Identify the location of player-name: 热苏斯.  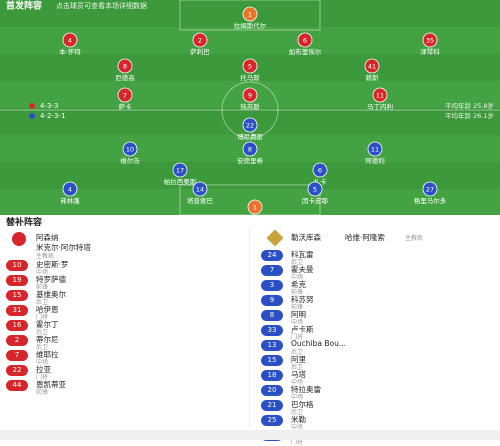
(250, 106).